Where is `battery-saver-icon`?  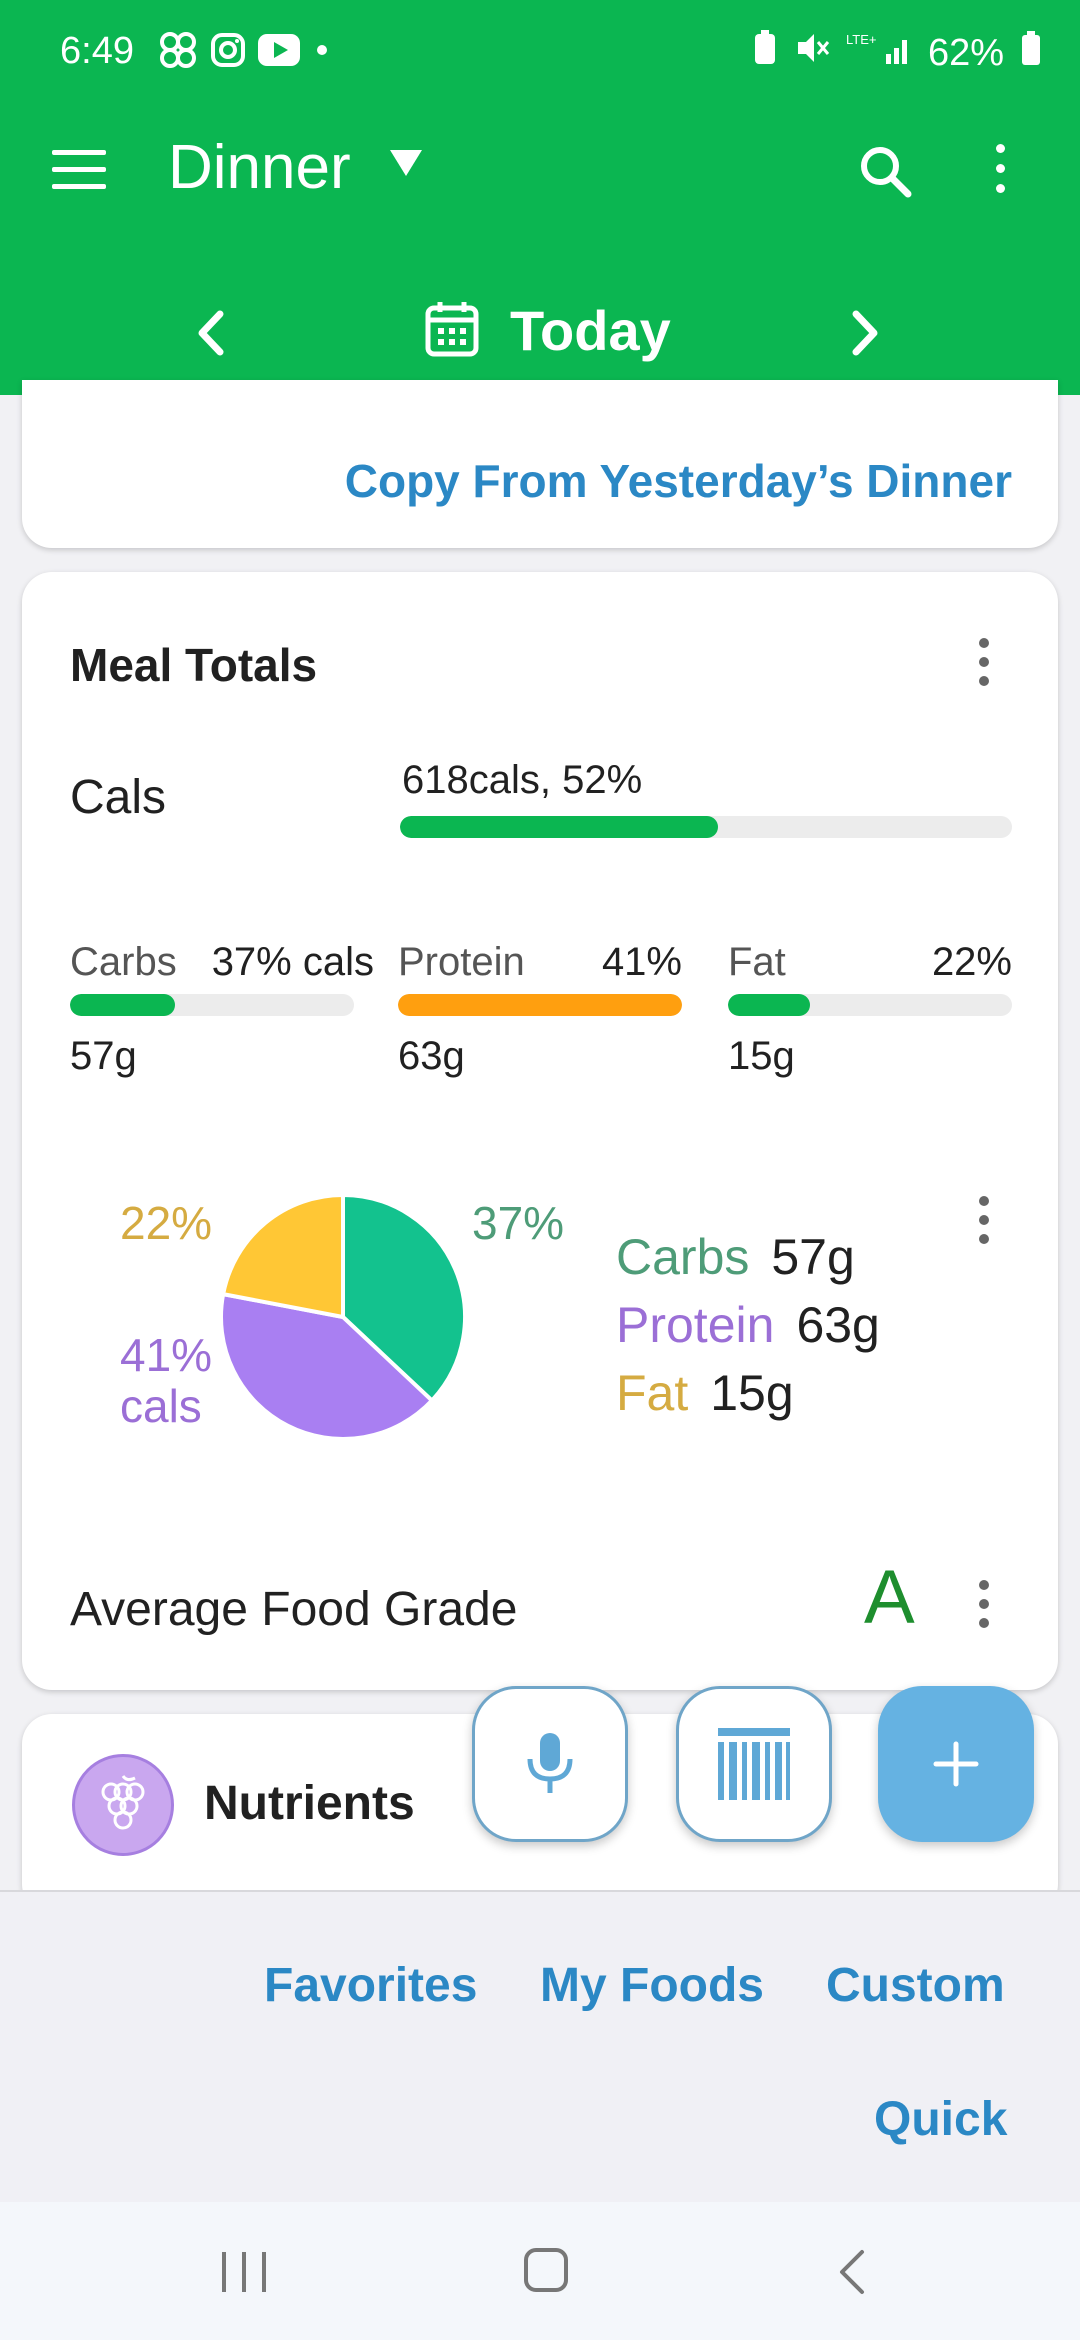 battery-saver-icon is located at coordinates (765, 53).